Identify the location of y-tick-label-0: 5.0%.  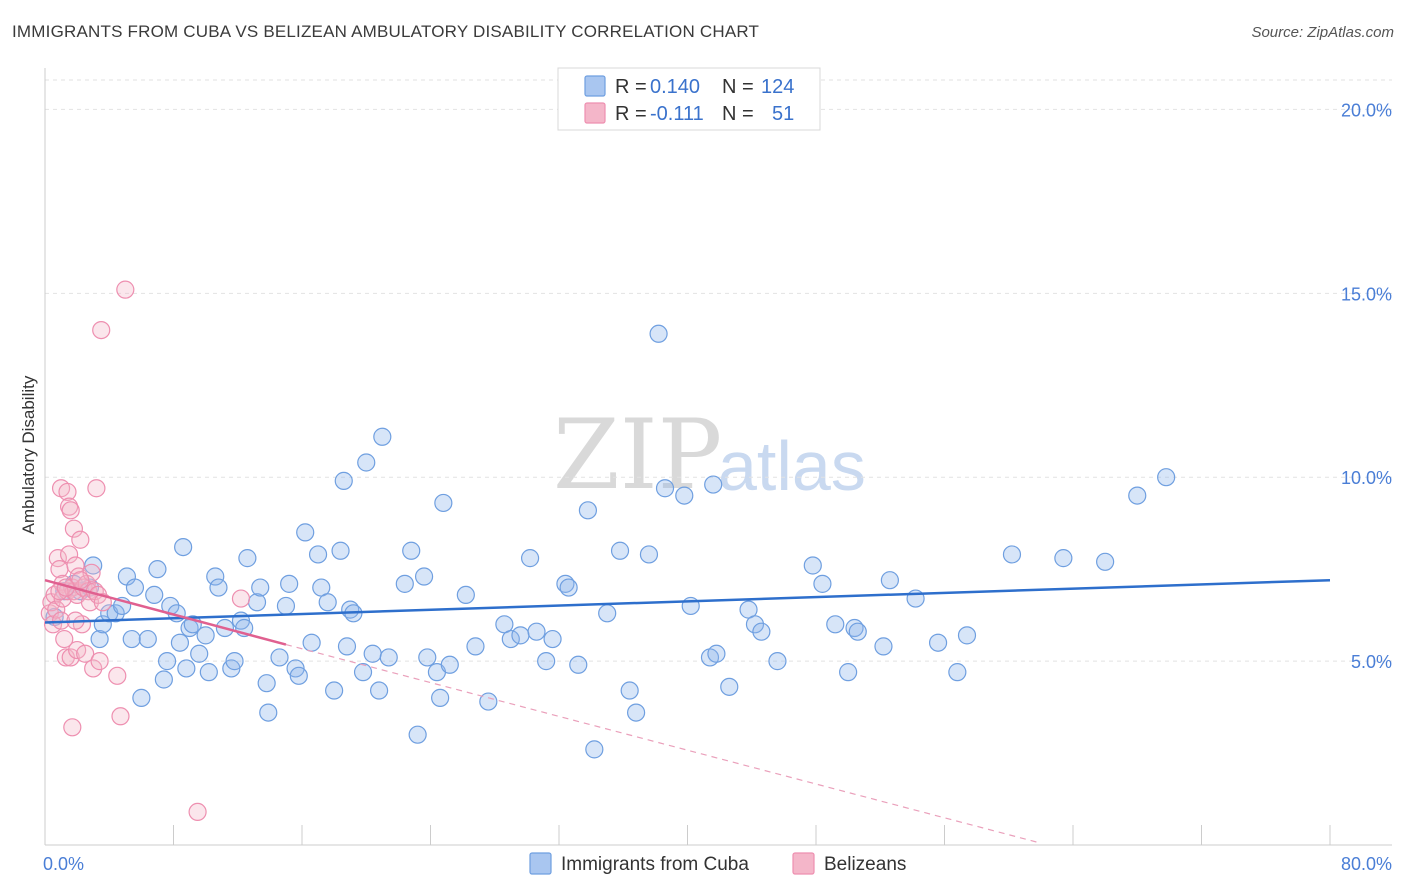
(1371, 662).